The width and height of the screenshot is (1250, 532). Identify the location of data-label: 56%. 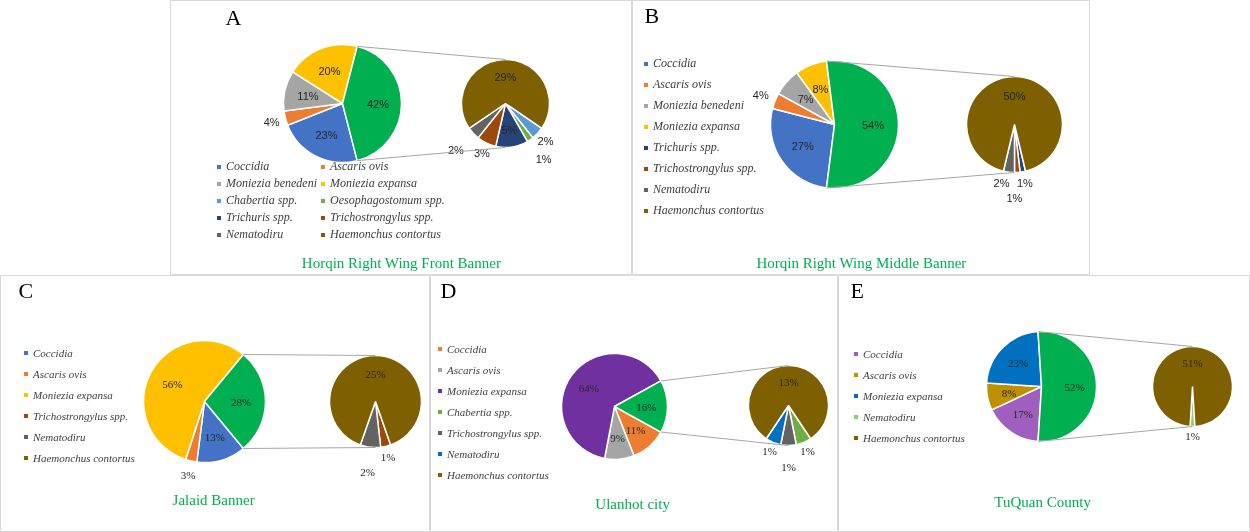
(172, 383).